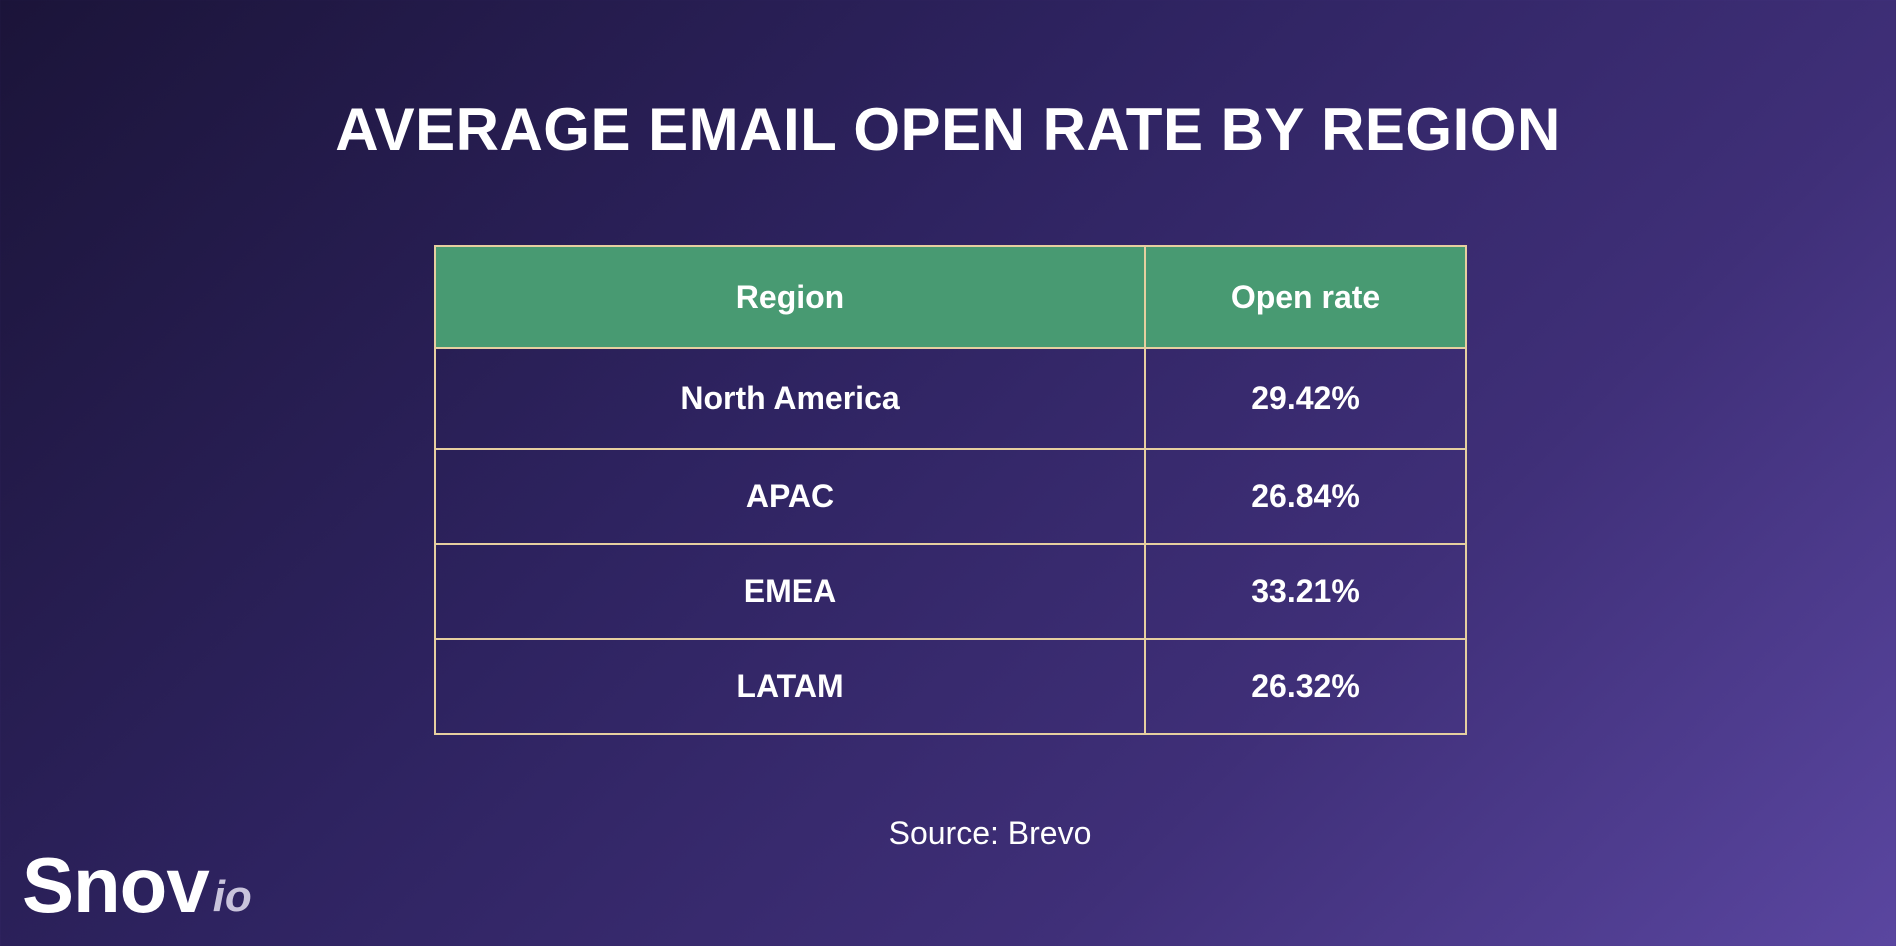 Image resolution: width=1896 pixels, height=946 pixels. I want to click on region-cell: North America, so click(790, 398).